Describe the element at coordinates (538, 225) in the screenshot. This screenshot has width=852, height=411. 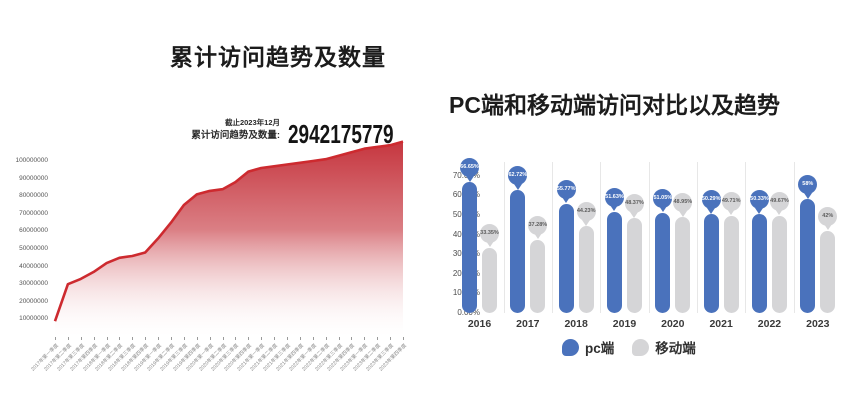
I see `mobile-value-balloon-2017: 37.28%` at that location.